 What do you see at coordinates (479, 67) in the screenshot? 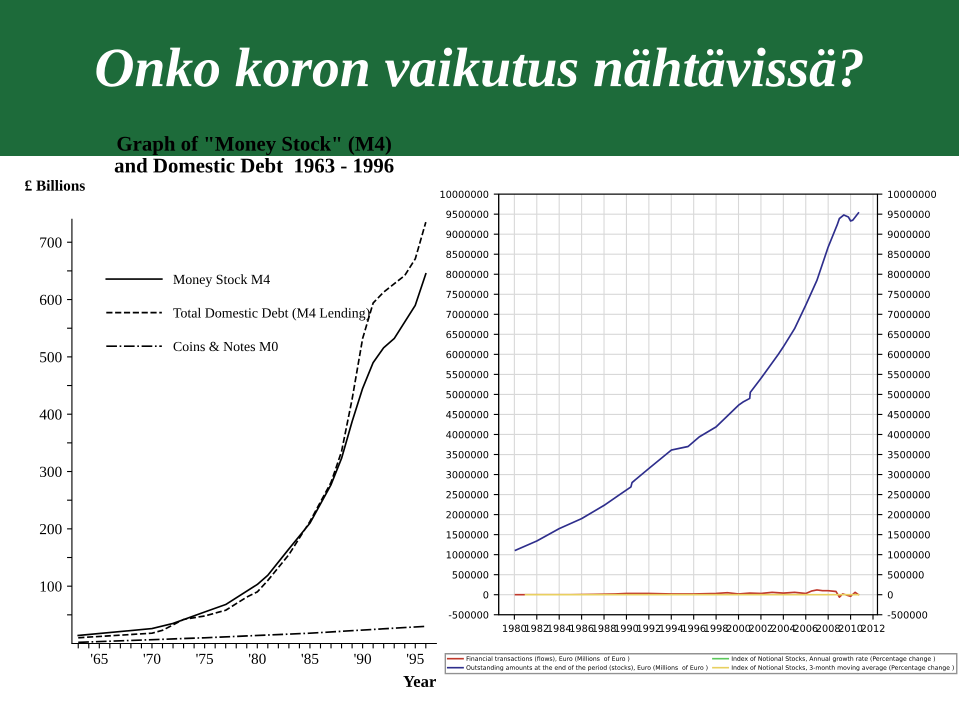
I see `text: Onko koron vaikutus nähtävissä?` at bounding box center [479, 67].